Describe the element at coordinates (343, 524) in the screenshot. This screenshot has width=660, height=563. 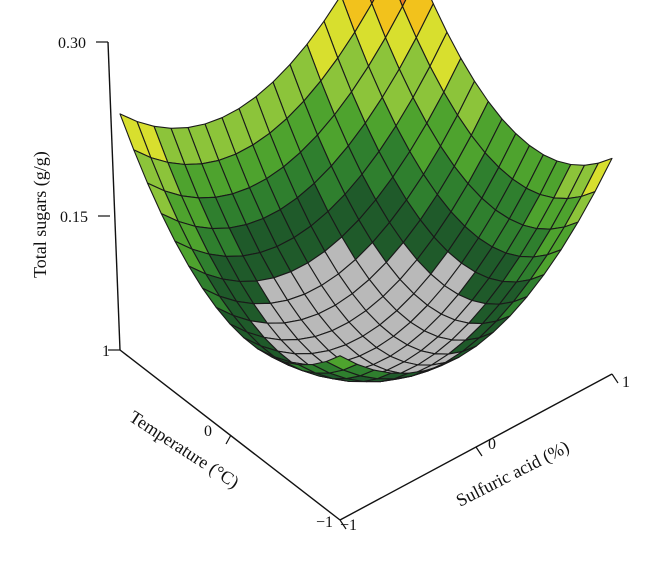
I see `x-tick-minus1` at that location.